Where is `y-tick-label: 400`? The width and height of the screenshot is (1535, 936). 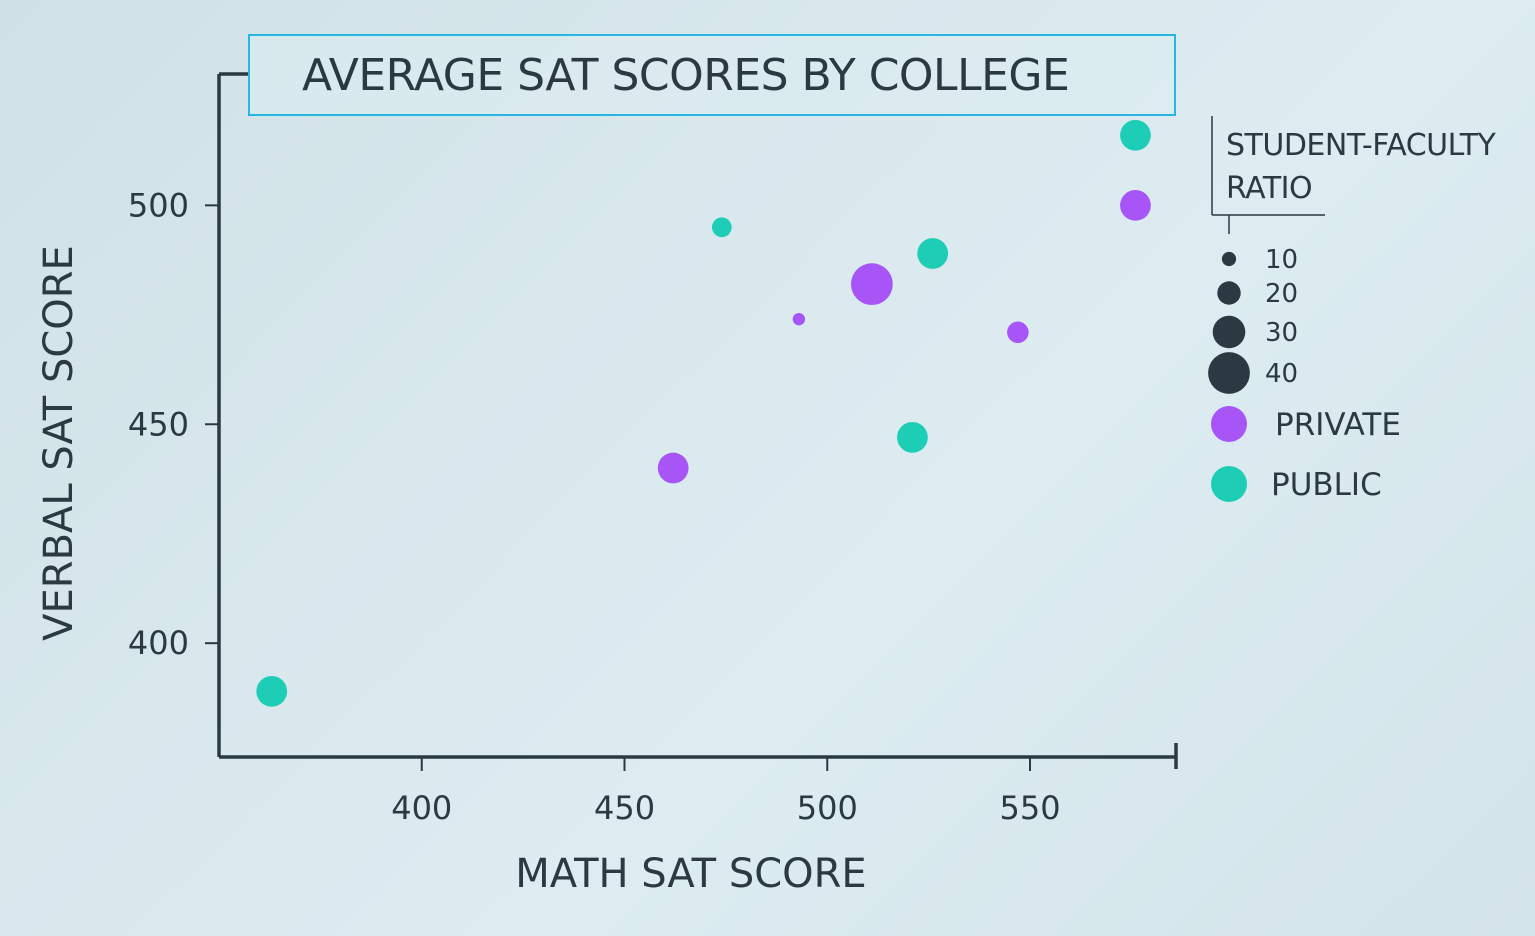 y-tick-label: 400 is located at coordinates (158, 643).